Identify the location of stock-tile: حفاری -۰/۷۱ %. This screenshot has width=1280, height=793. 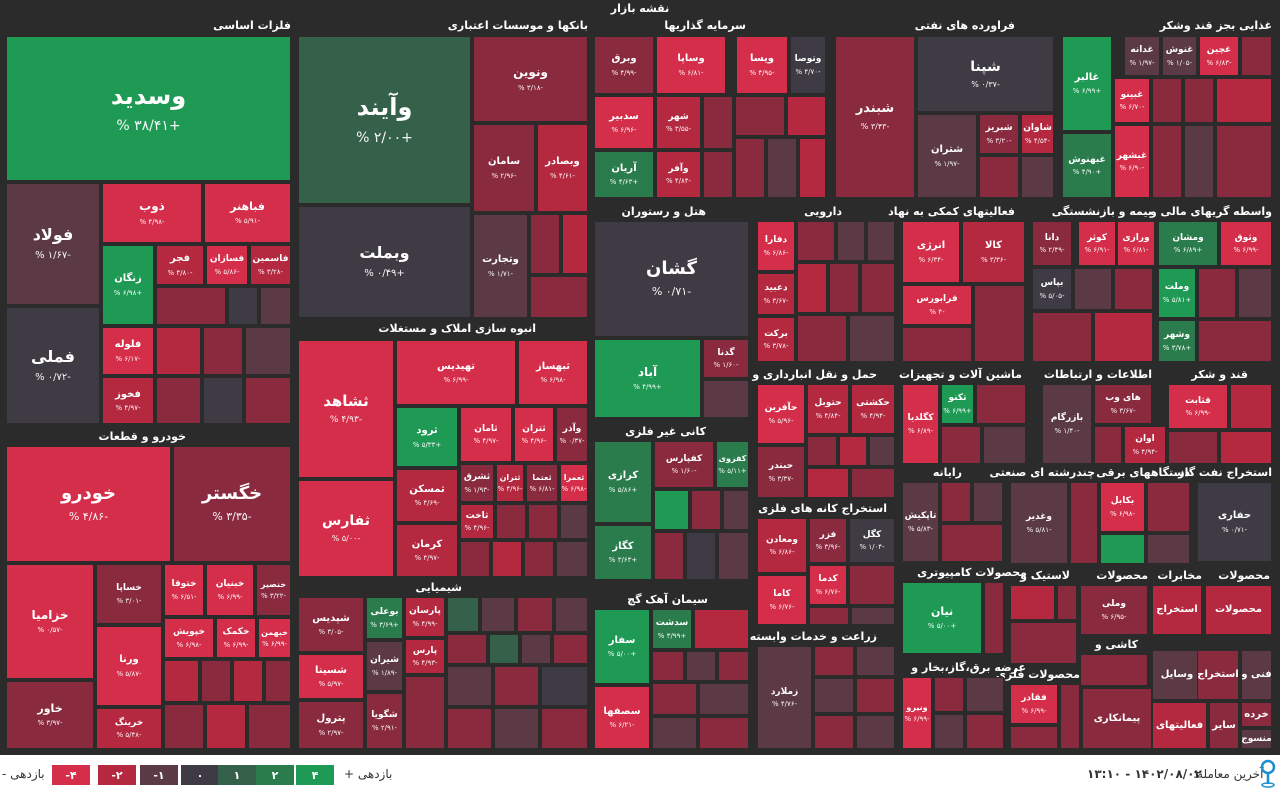
(1234, 522).